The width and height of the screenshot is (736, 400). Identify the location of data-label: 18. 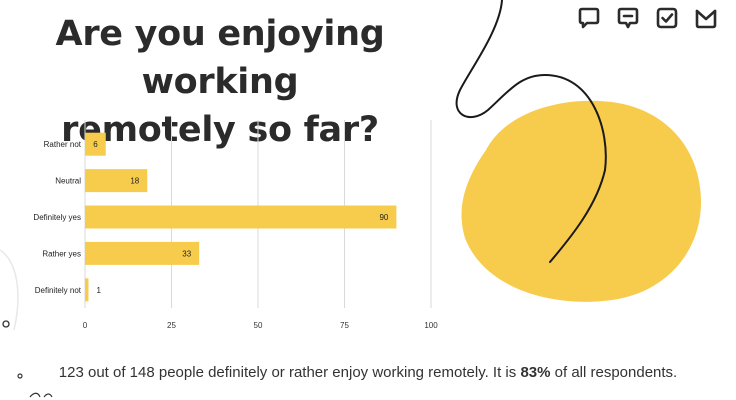
(134, 181).